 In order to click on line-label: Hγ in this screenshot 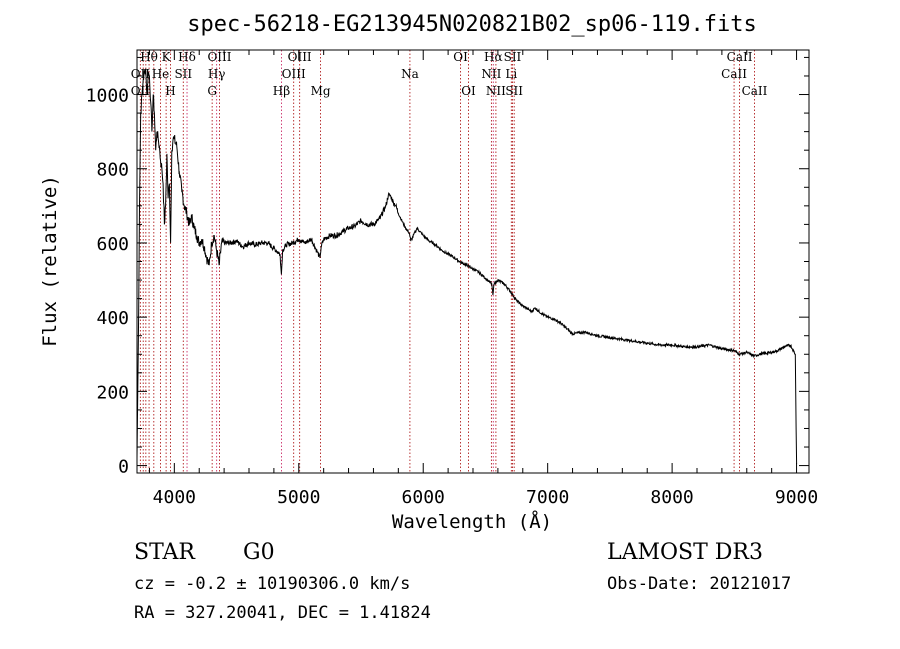, I will do `click(217, 74)`.